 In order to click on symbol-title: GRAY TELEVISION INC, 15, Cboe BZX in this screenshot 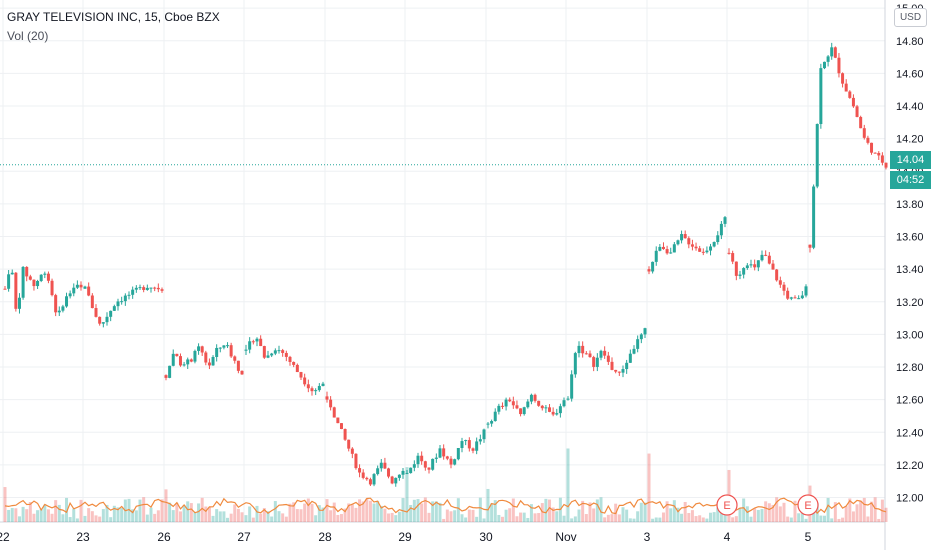, I will do `click(113, 17)`.